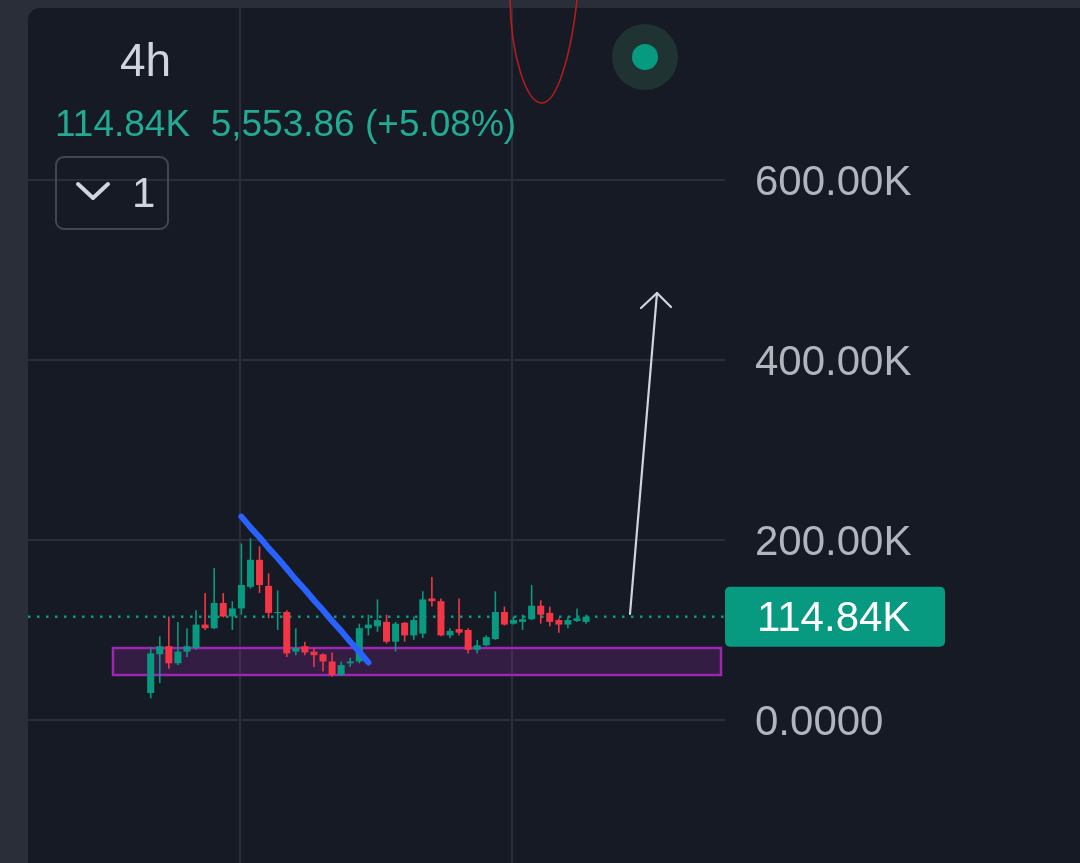 The image size is (1080, 863). I want to click on y-tick-label: 200.00K, so click(833, 540).